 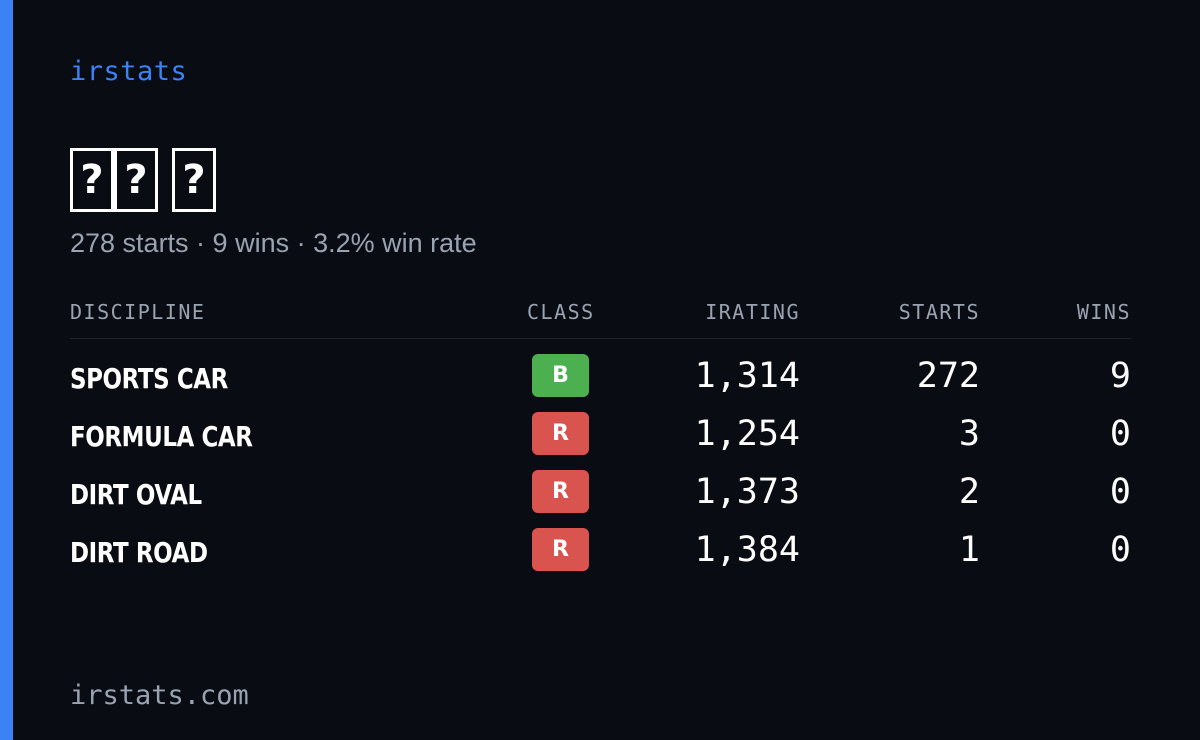 What do you see at coordinates (747, 376) in the screenshot?
I see `irating-value: 1,314` at bounding box center [747, 376].